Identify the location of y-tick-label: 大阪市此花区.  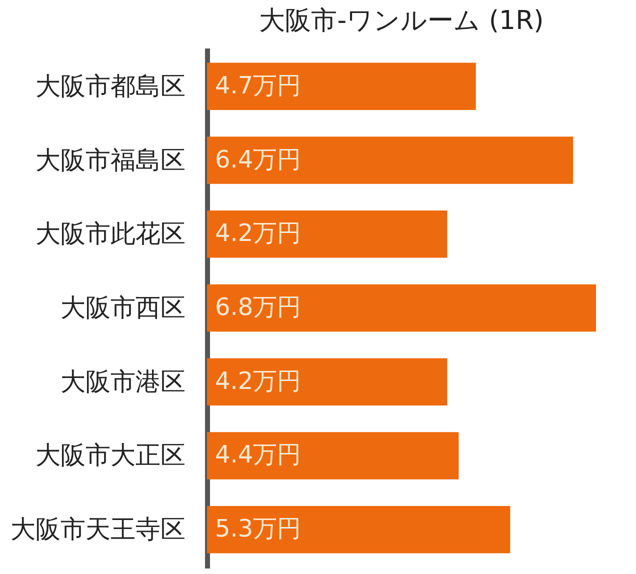
(111, 233).